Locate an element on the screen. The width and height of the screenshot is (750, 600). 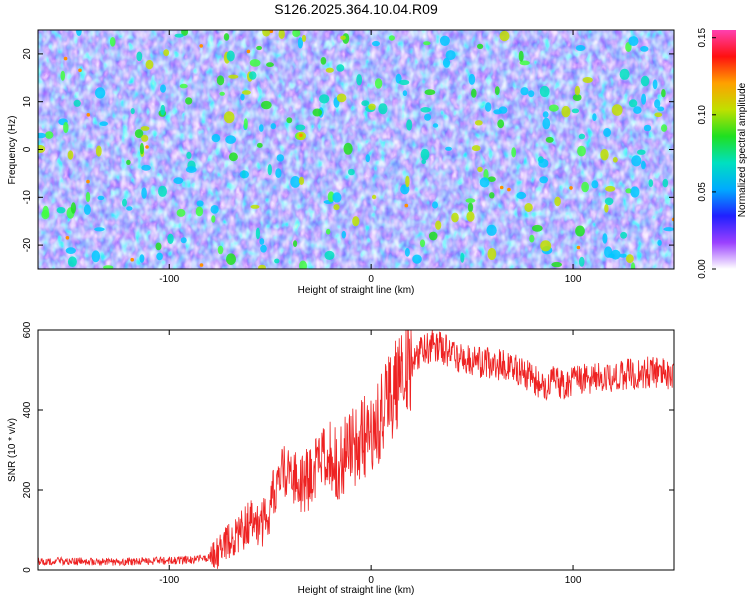
y-tick-label: 400 is located at coordinates (27, 409).